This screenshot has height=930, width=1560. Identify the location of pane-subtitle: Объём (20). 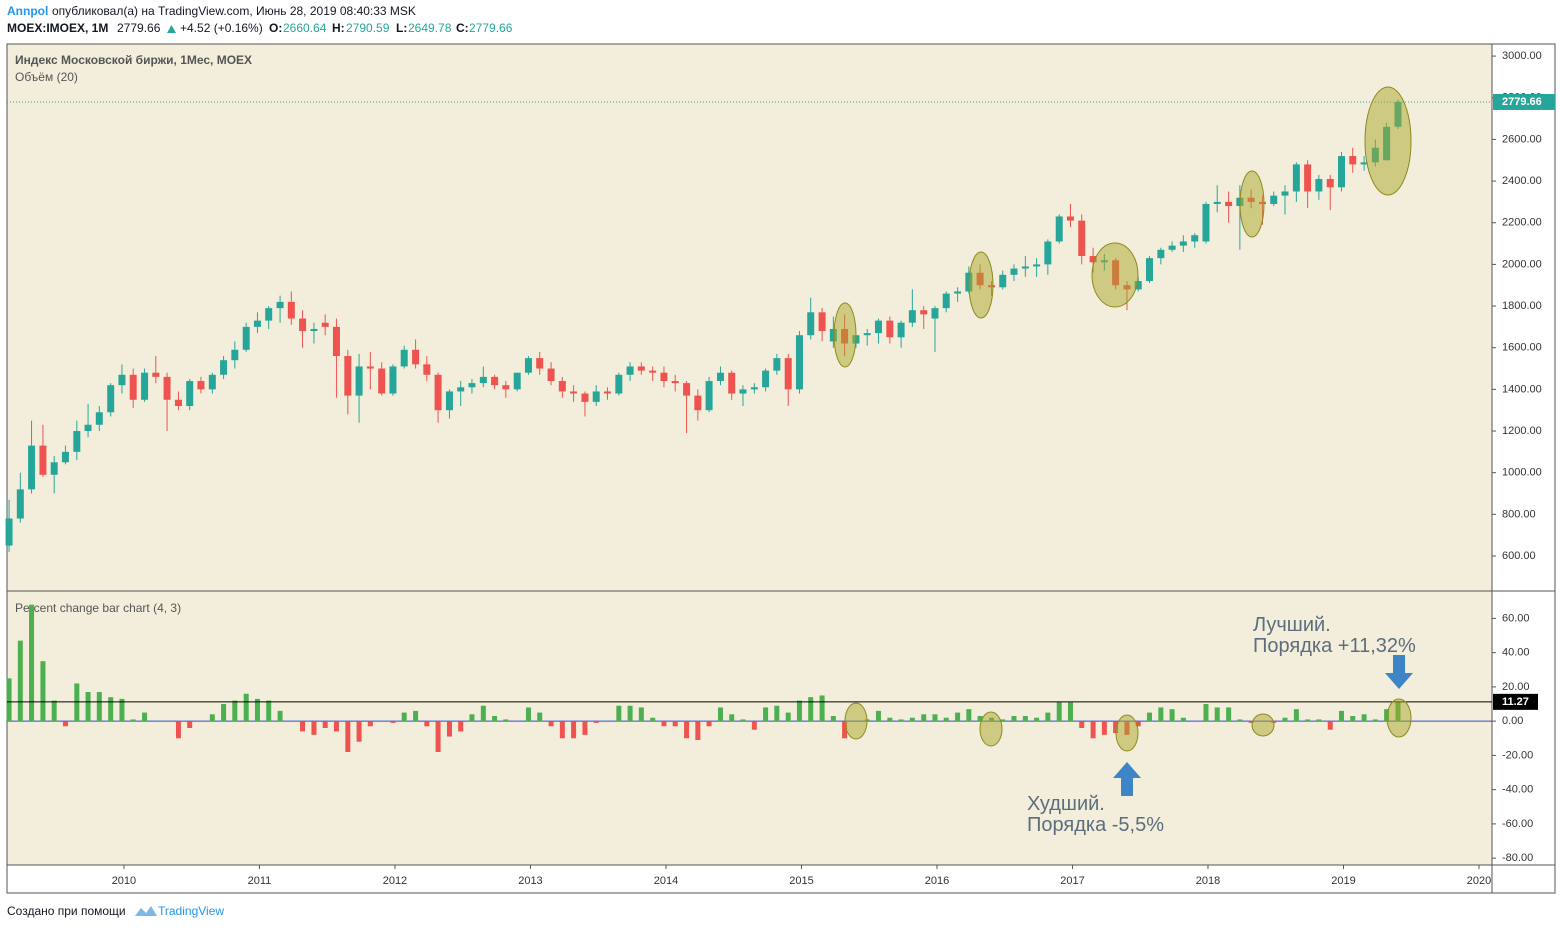
(46, 77).